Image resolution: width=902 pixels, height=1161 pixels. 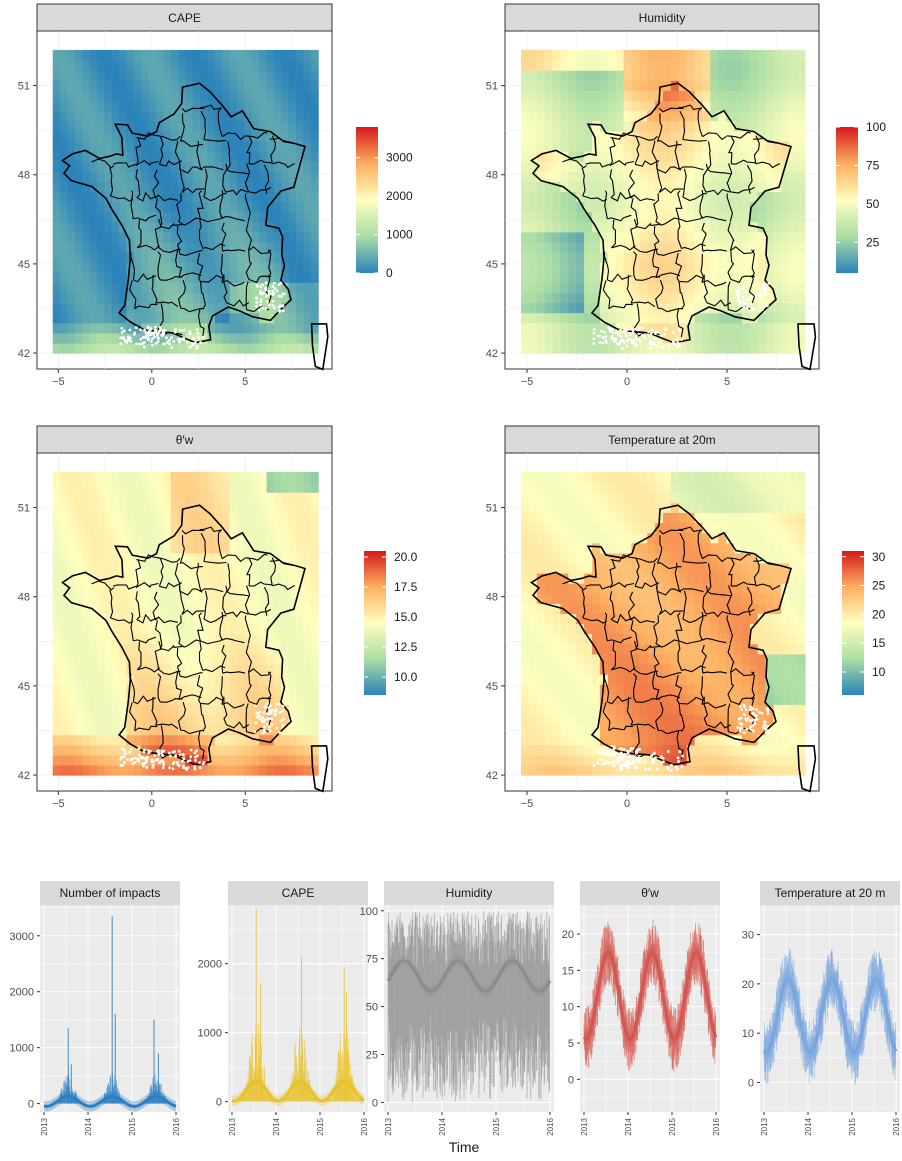 I want to click on map-corsica-outline, so click(x=807, y=347).